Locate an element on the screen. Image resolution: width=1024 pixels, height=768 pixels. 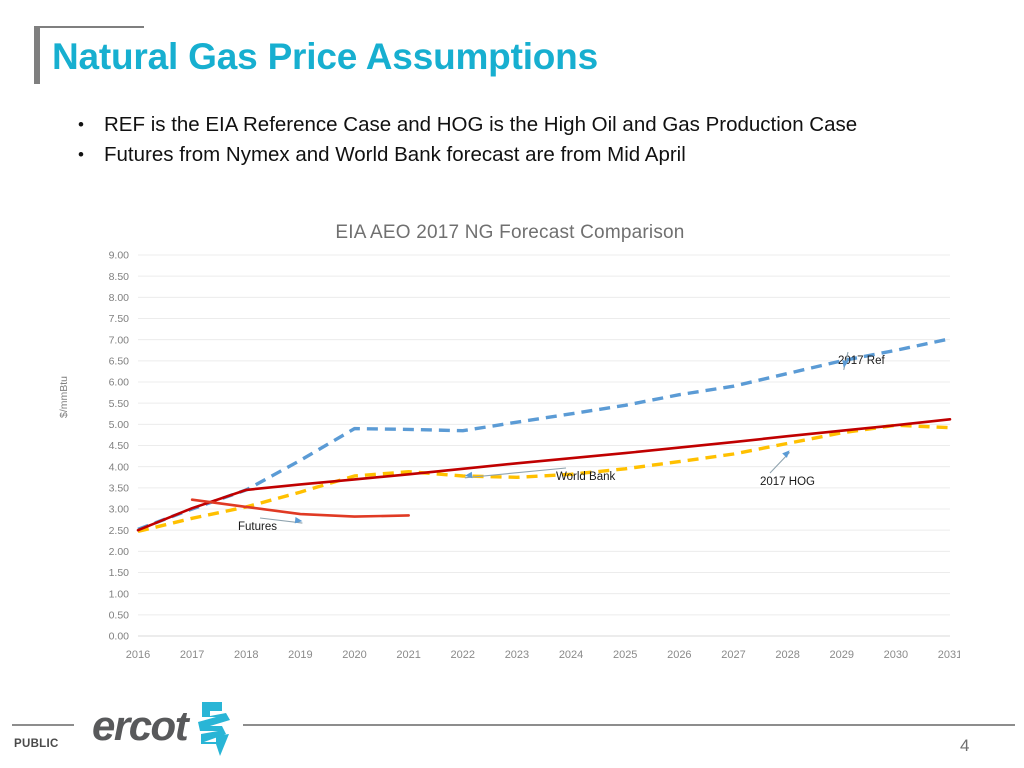
series-line-world-bank is located at coordinates (544, 475).